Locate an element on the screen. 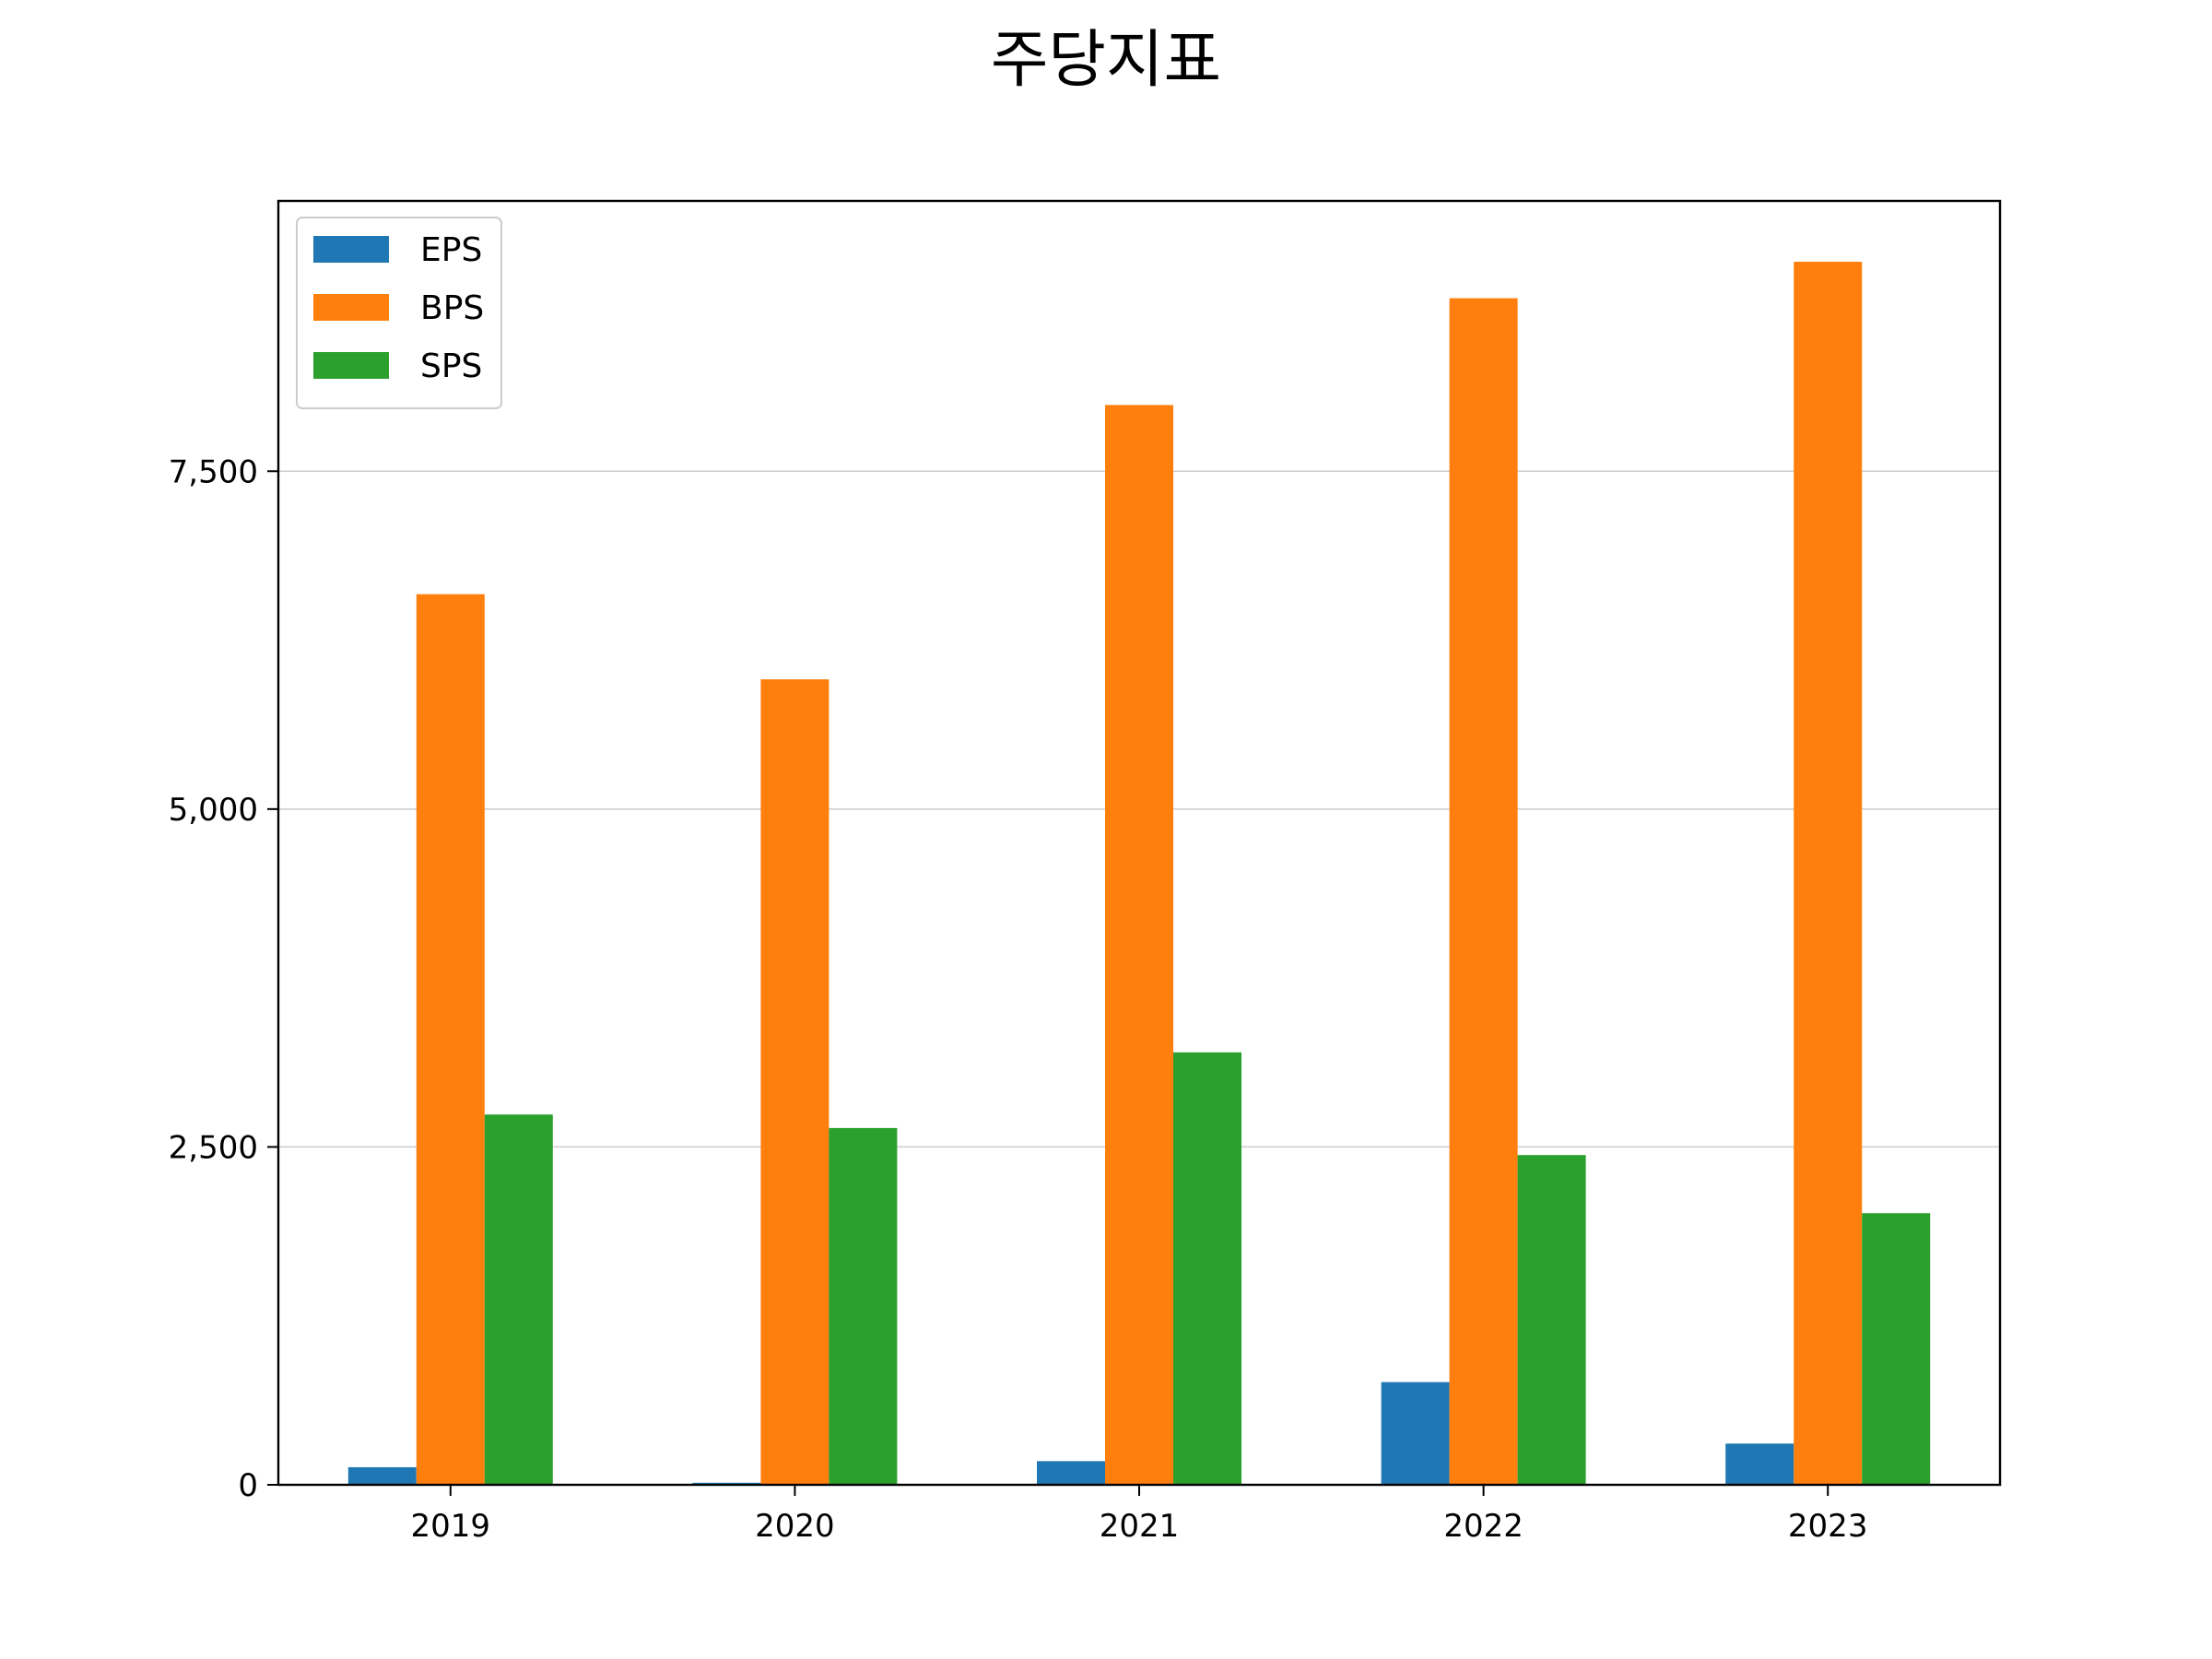  bar-eps-2022 is located at coordinates (1415, 1433).